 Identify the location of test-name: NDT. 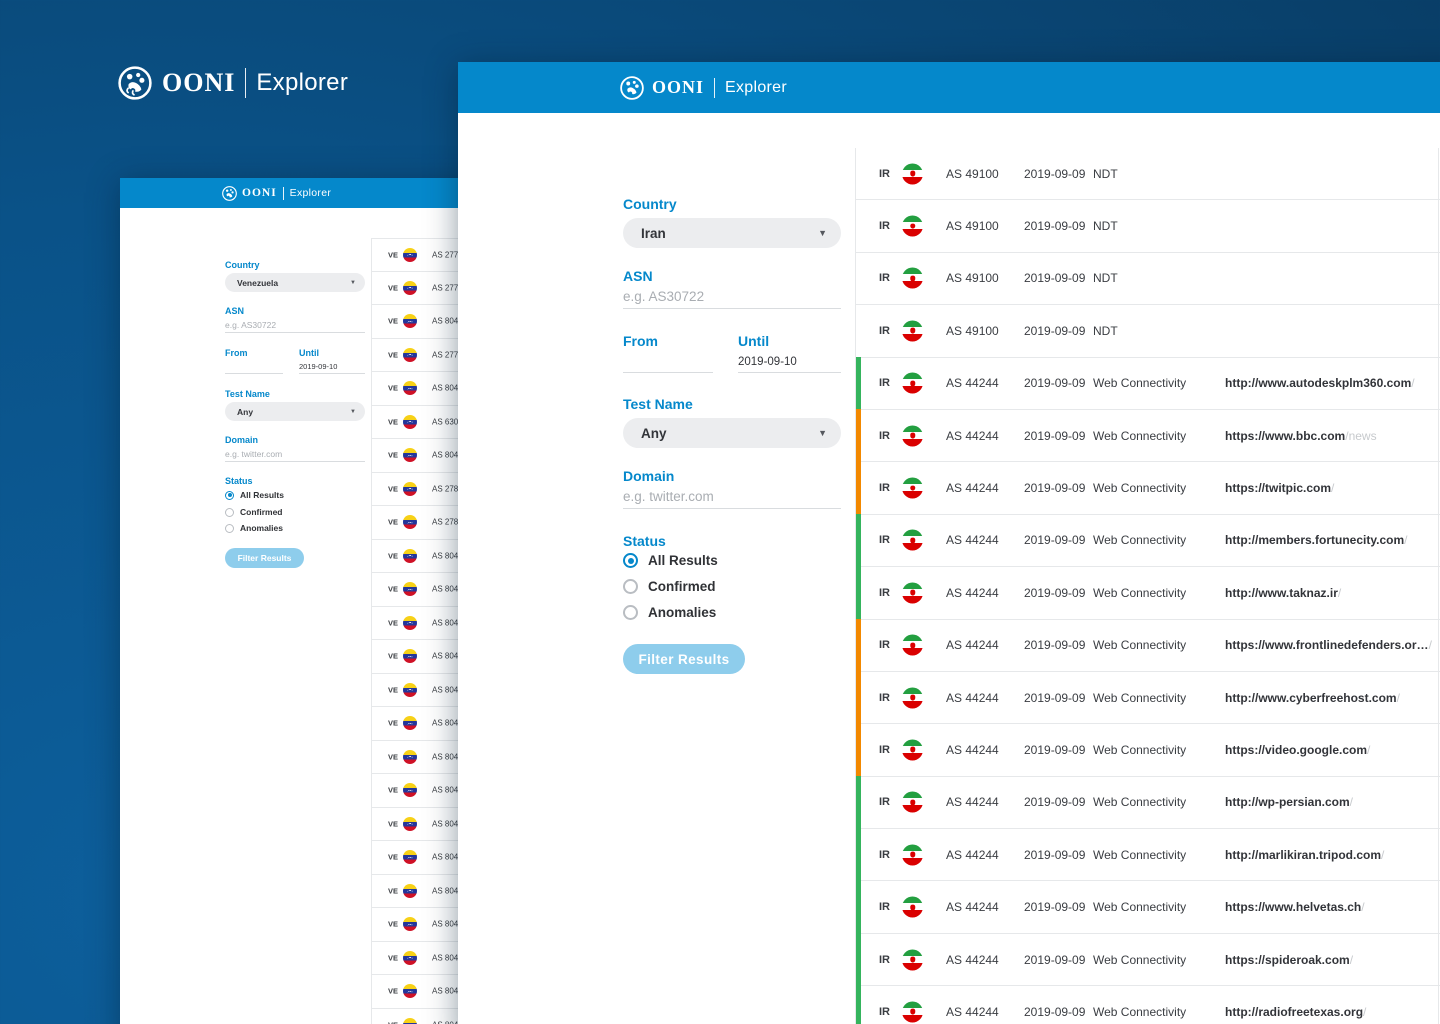
(1105, 330).